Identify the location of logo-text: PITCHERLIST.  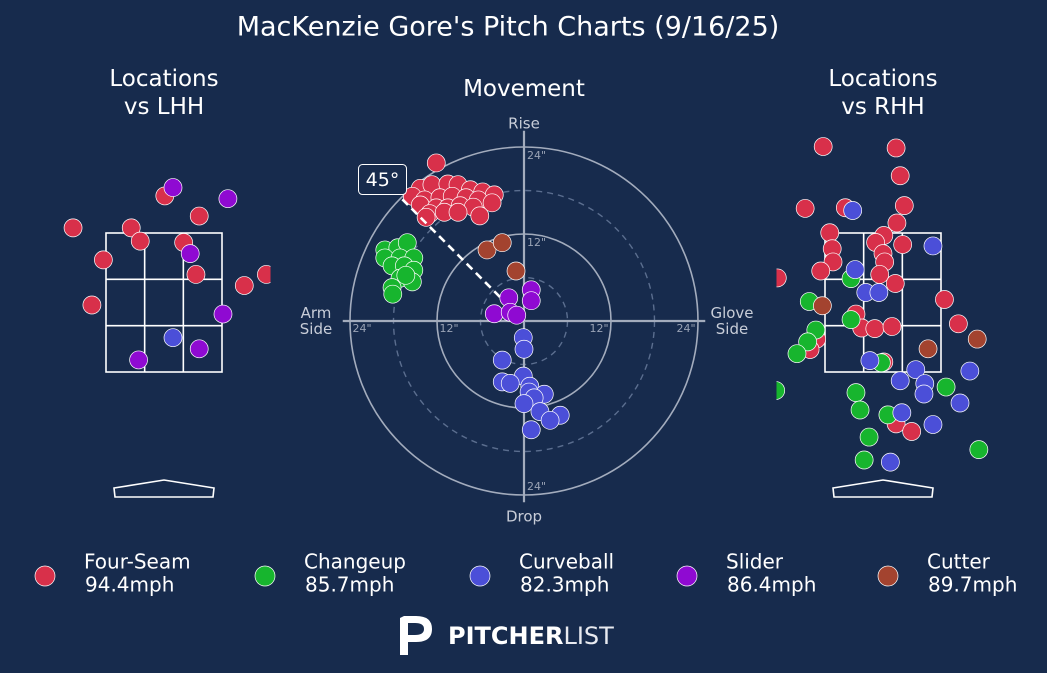
(531, 636).